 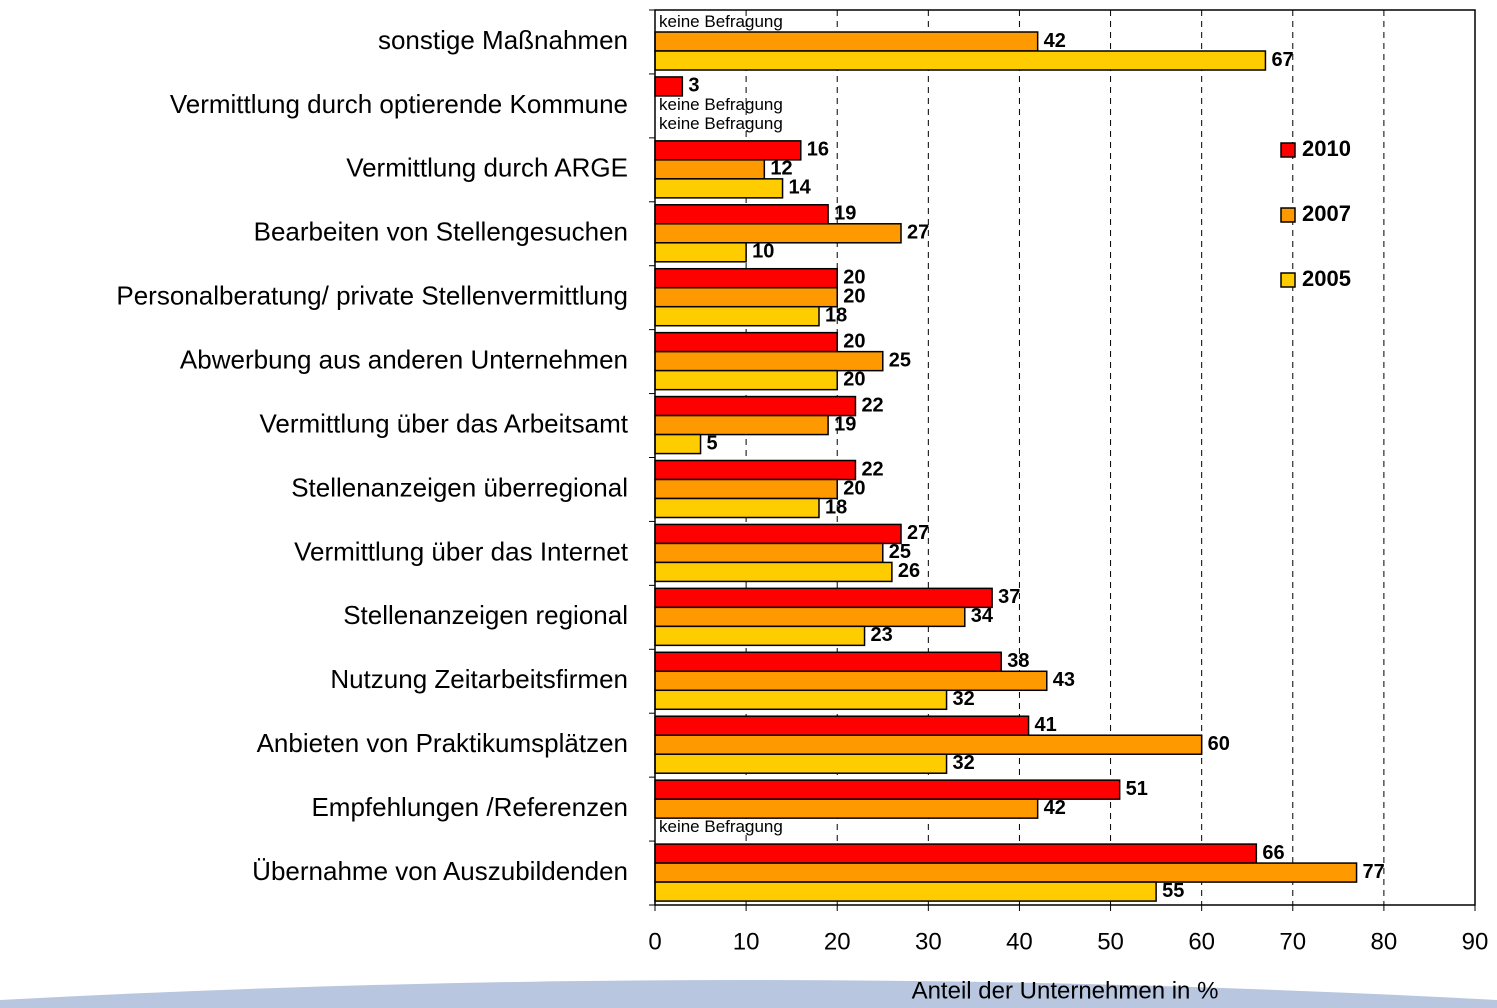 What do you see at coordinates (872, 469) in the screenshot?
I see `value-label: 22` at bounding box center [872, 469].